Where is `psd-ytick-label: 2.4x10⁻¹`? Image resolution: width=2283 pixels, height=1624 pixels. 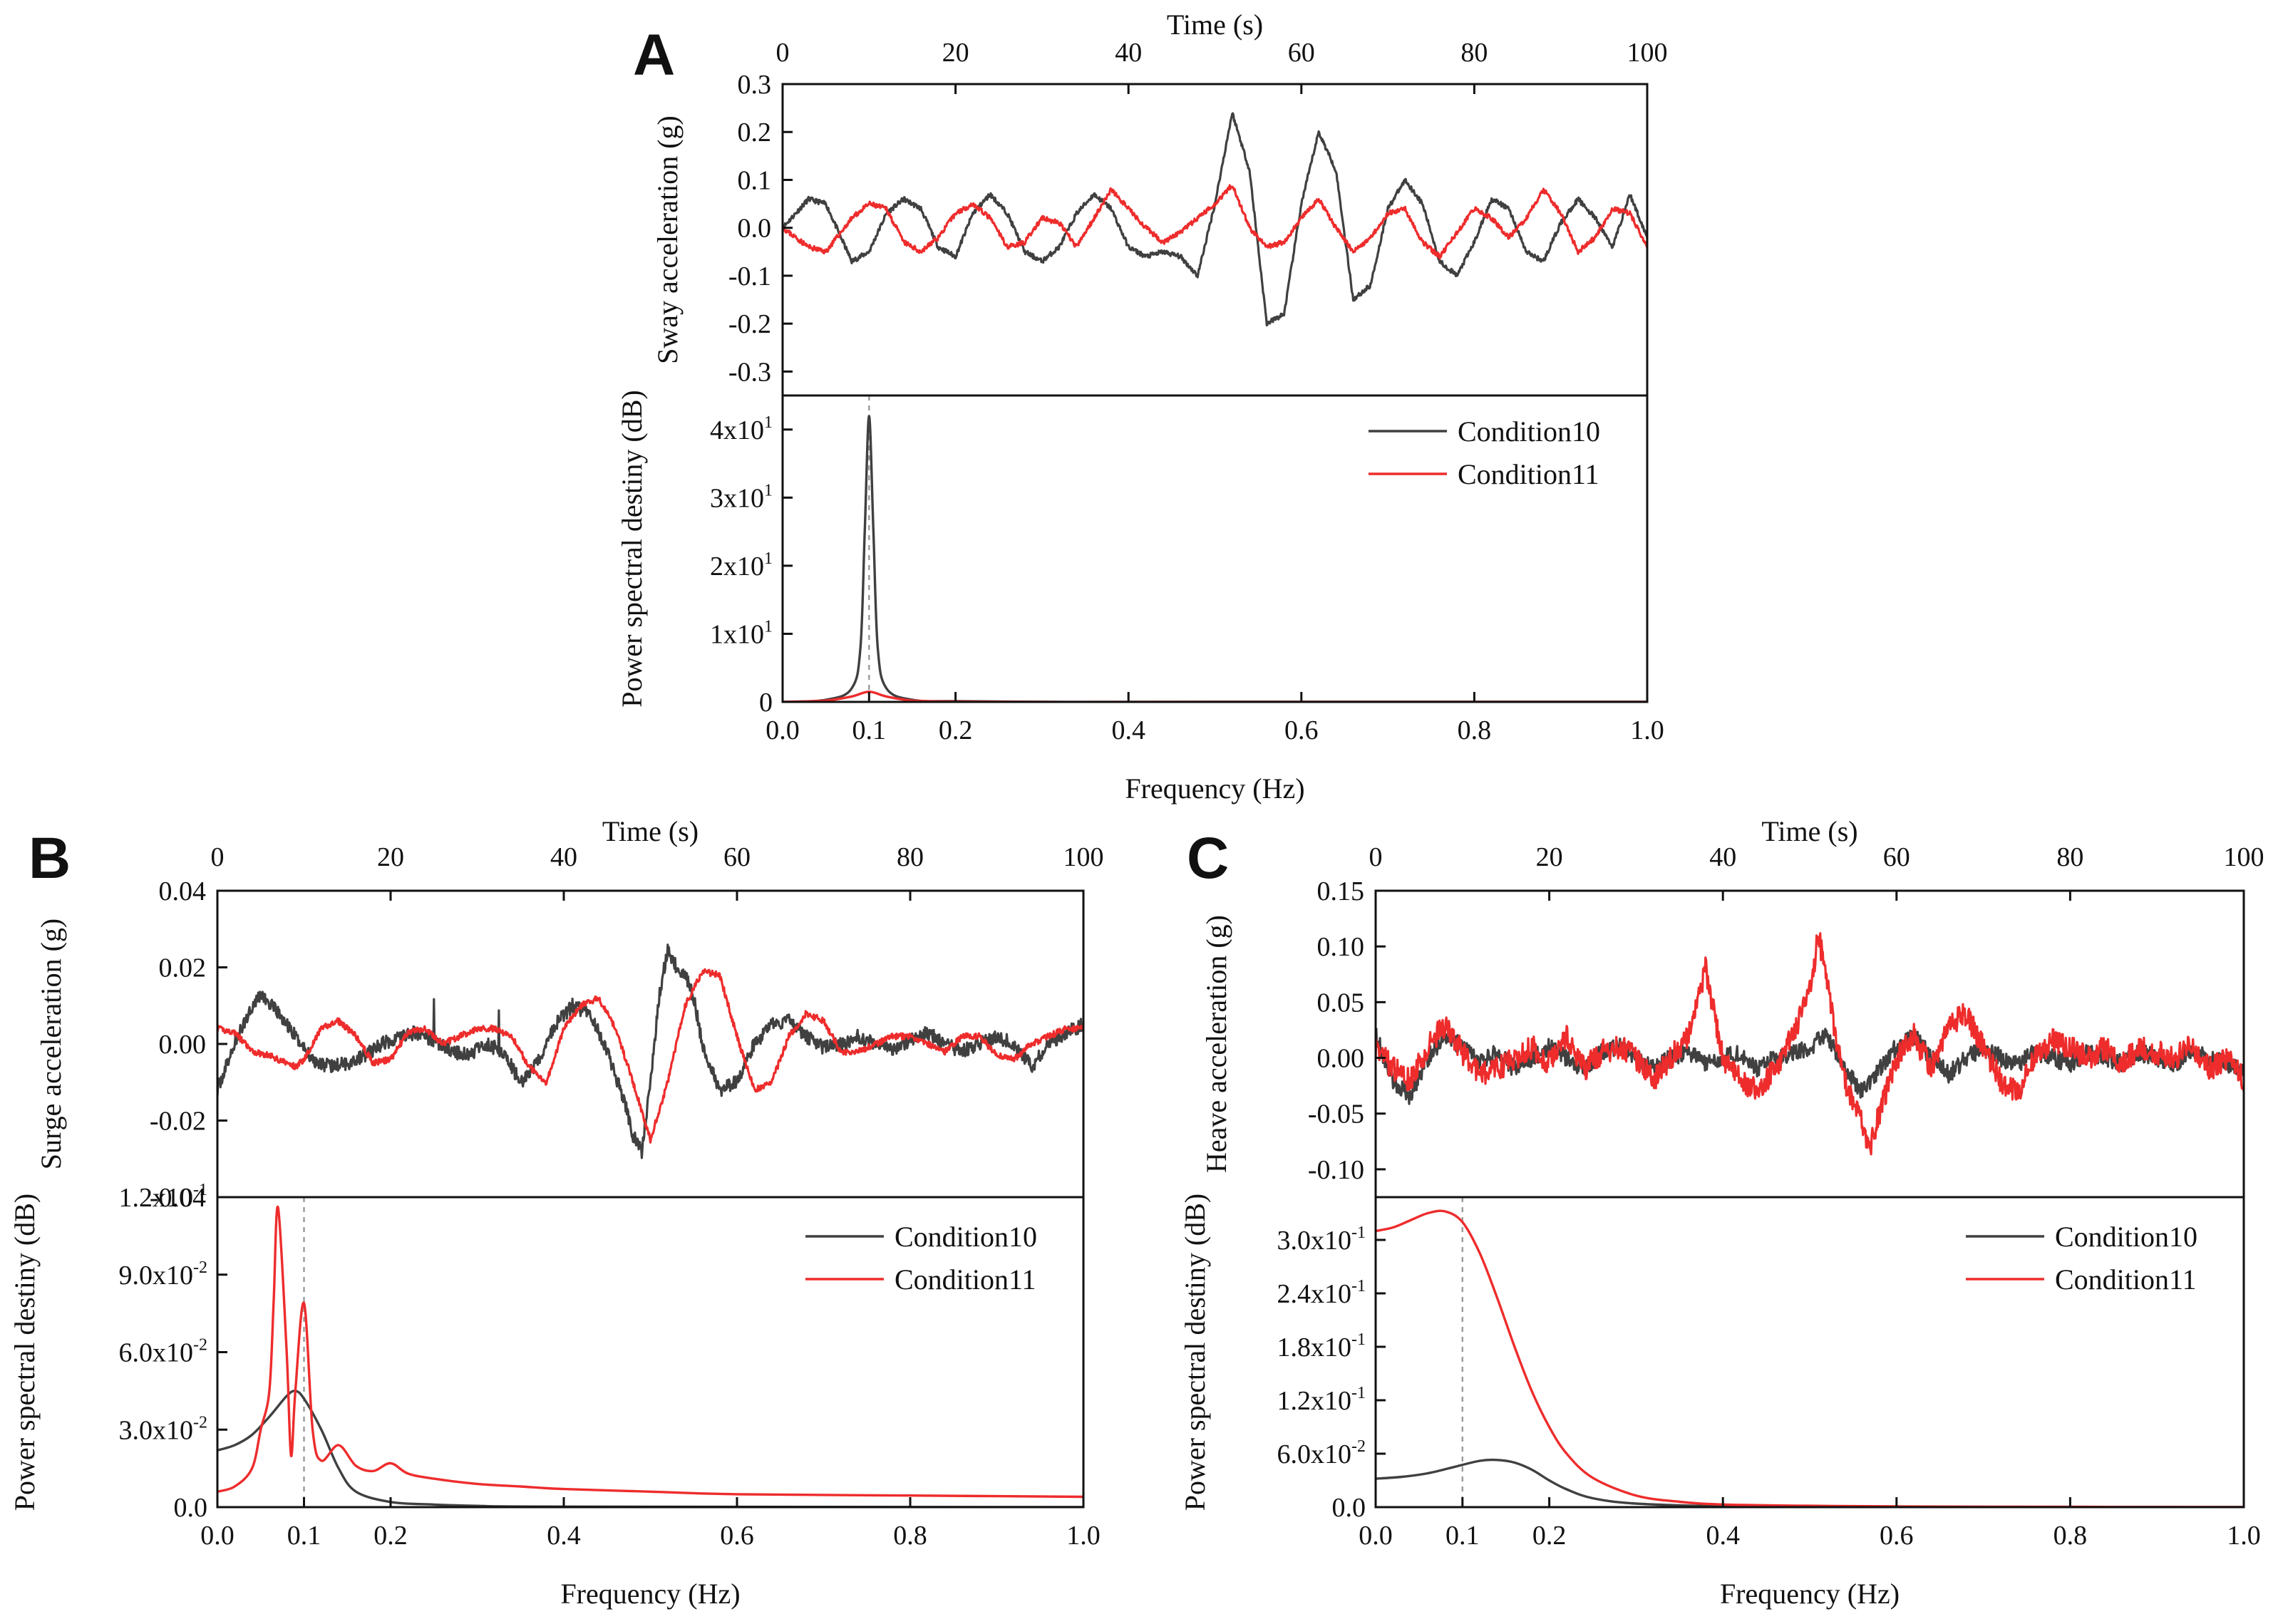
psd-ytick-label: 2.4x10⁻¹ is located at coordinates (1321, 1293).